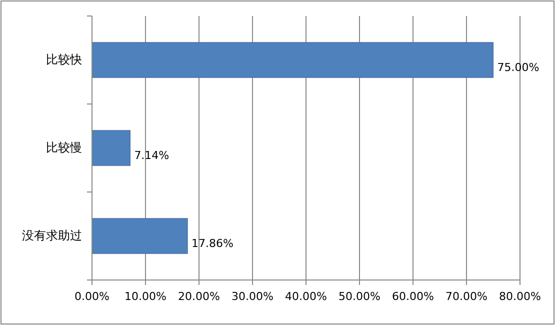 The image size is (555, 325). I want to click on x-tick-label: 20.00%, so click(199, 296).